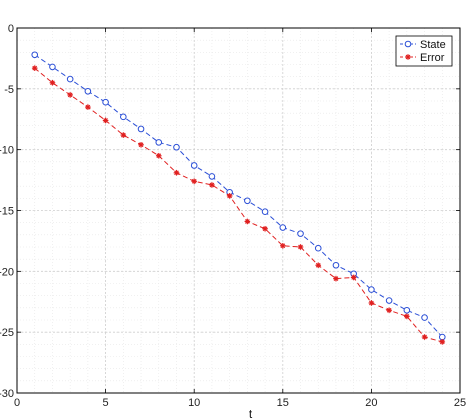 The width and height of the screenshot is (474, 418). Describe the element at coordinates (7, 333) in the screenshot. I see `y-tick-label: -25` at that location.